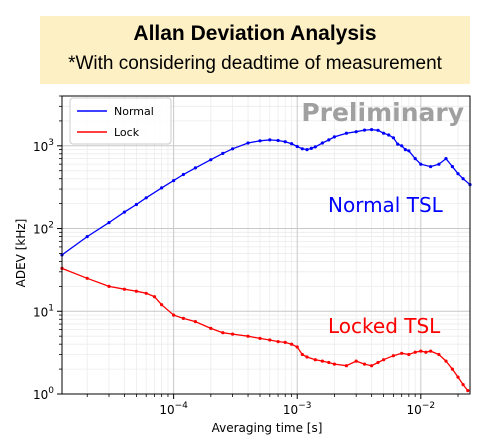  I want to click on locked-tsl-annotation: Locked TSL, so click(384, 326).